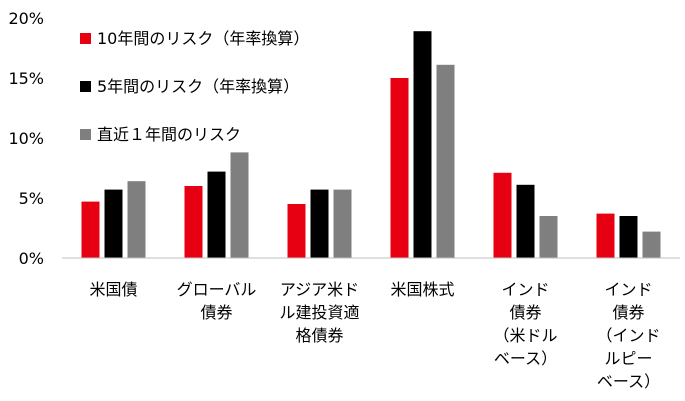 This screenshot has width=685, height=401. Describe the element at coordinates (217, 289) in the screenshot. I see `x-tick-label: グローバル` at that location.